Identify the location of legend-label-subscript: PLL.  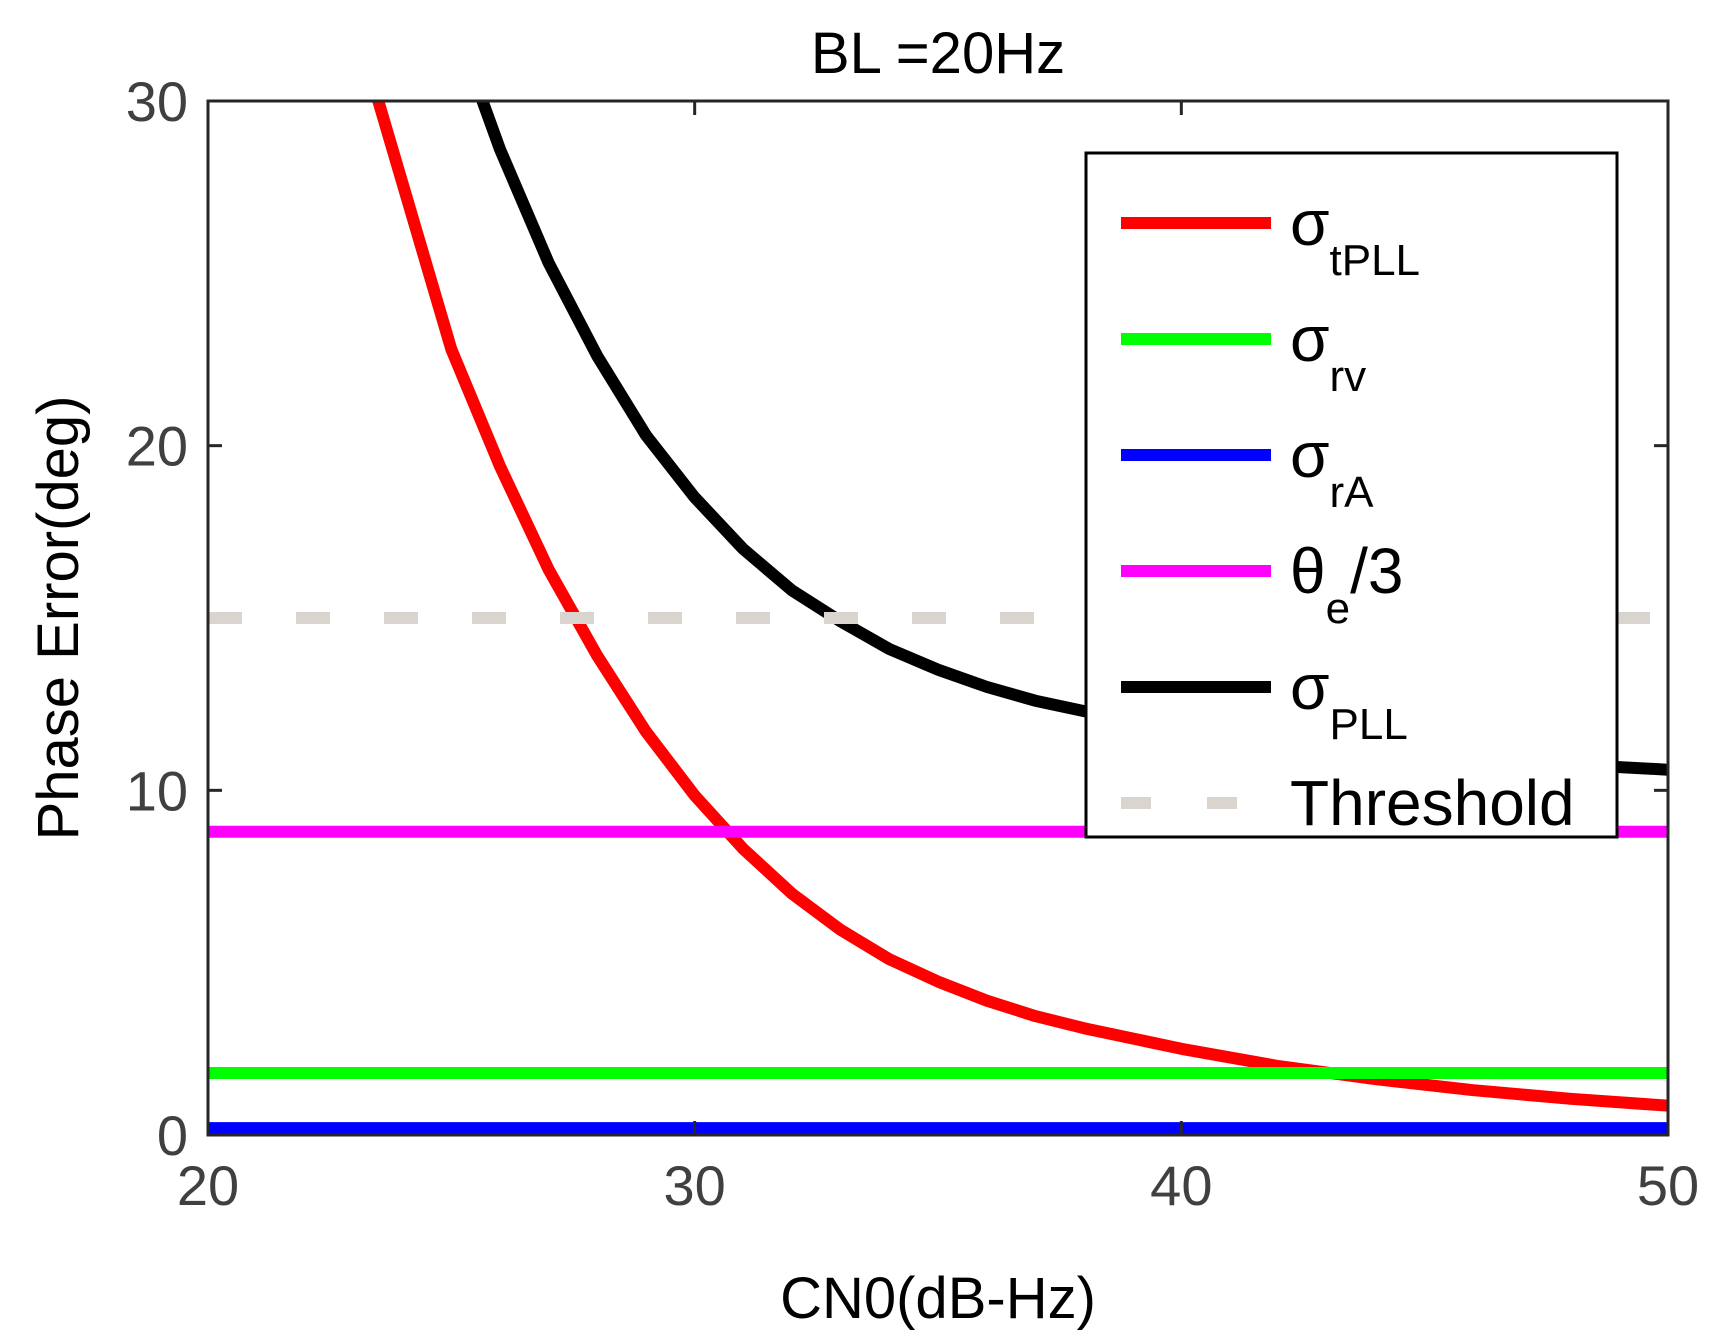
(1369, 724).